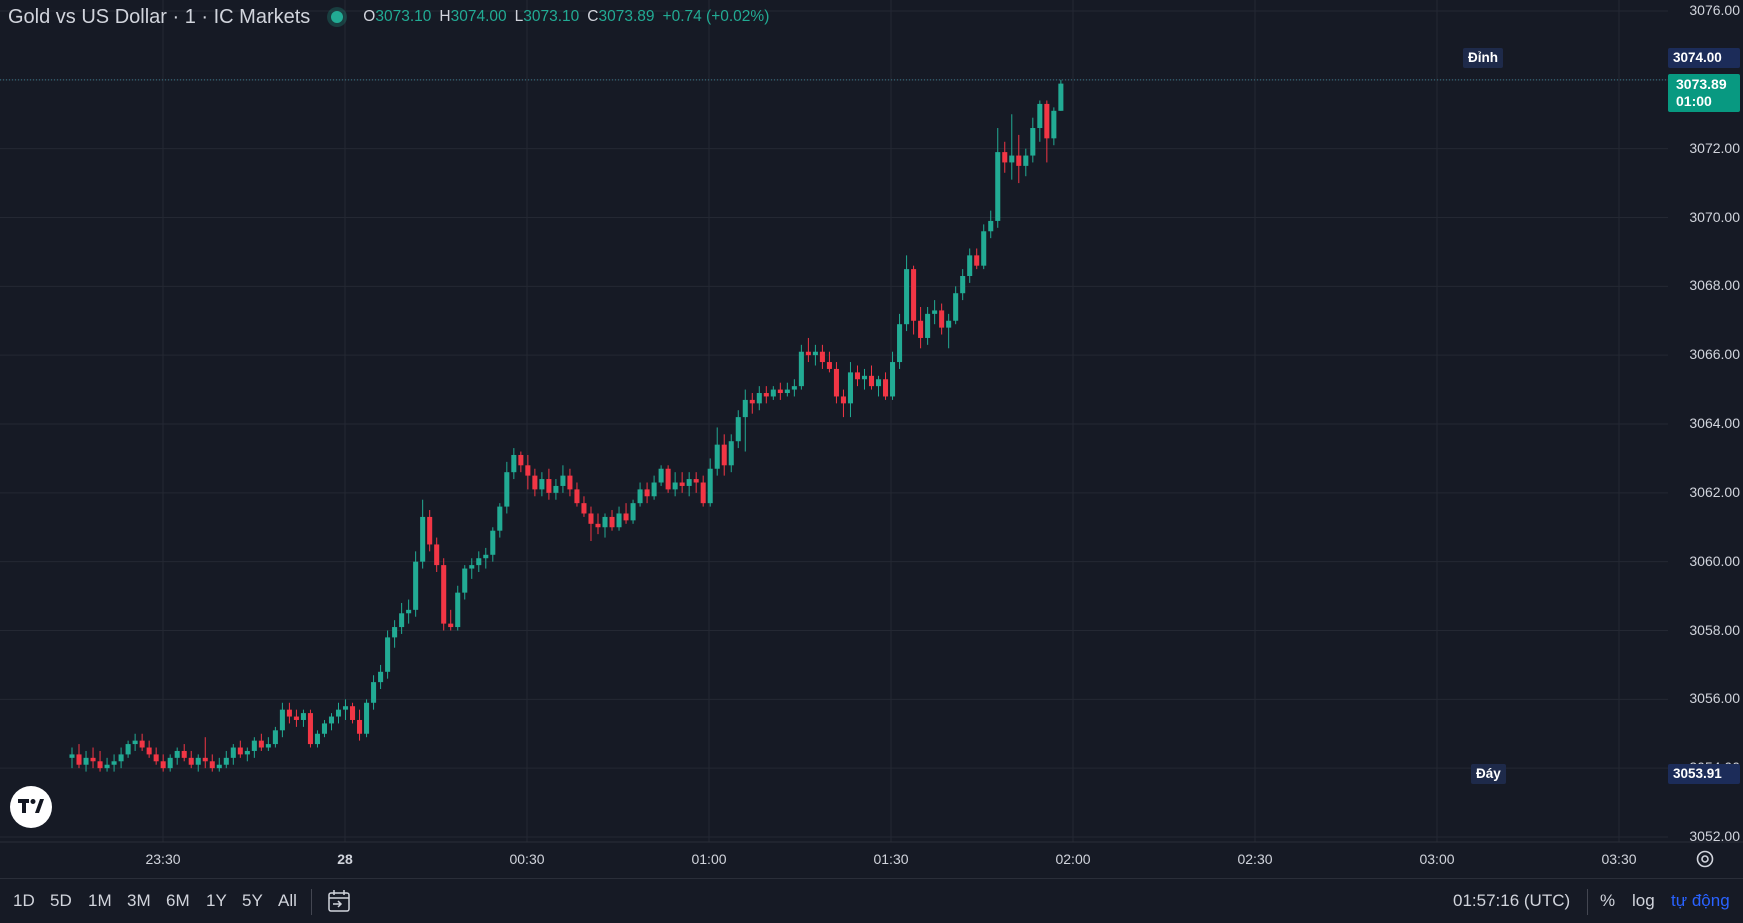 The width and height of the screenshot is (1743, 923). What do you see at coordinates (1714, 629) in the screenshot?
I see `price-tick-label: 3058.00` at bounding box center [1714, 629].